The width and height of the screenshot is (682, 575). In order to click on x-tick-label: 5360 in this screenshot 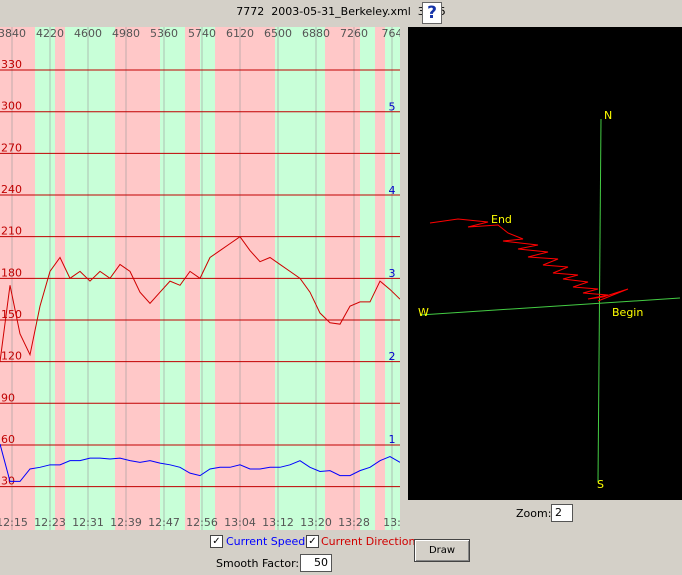, I will do `click(164, 33)`.